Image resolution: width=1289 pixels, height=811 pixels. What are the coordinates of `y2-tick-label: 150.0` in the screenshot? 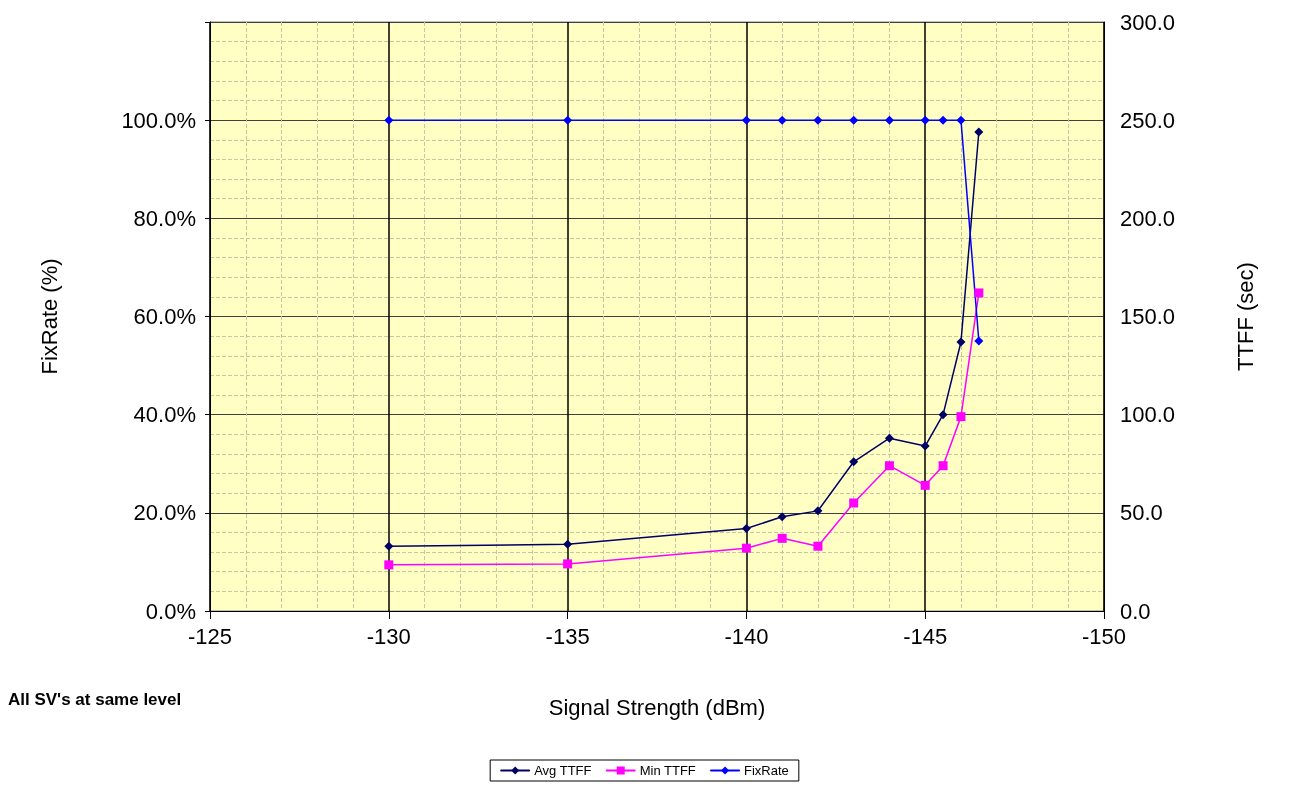 It's located at (1148, 316).